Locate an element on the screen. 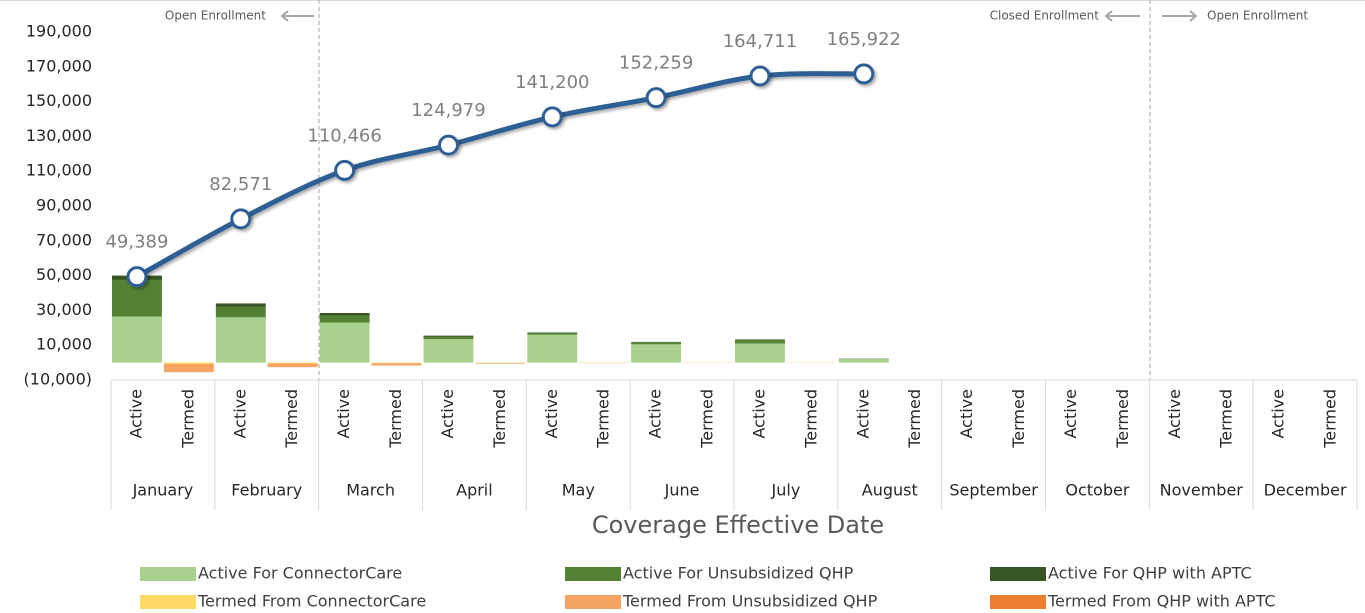 The width and height of the screenshot is (1365, 613). y-tick-label: (10,000) is located at coordinates (58, 379).